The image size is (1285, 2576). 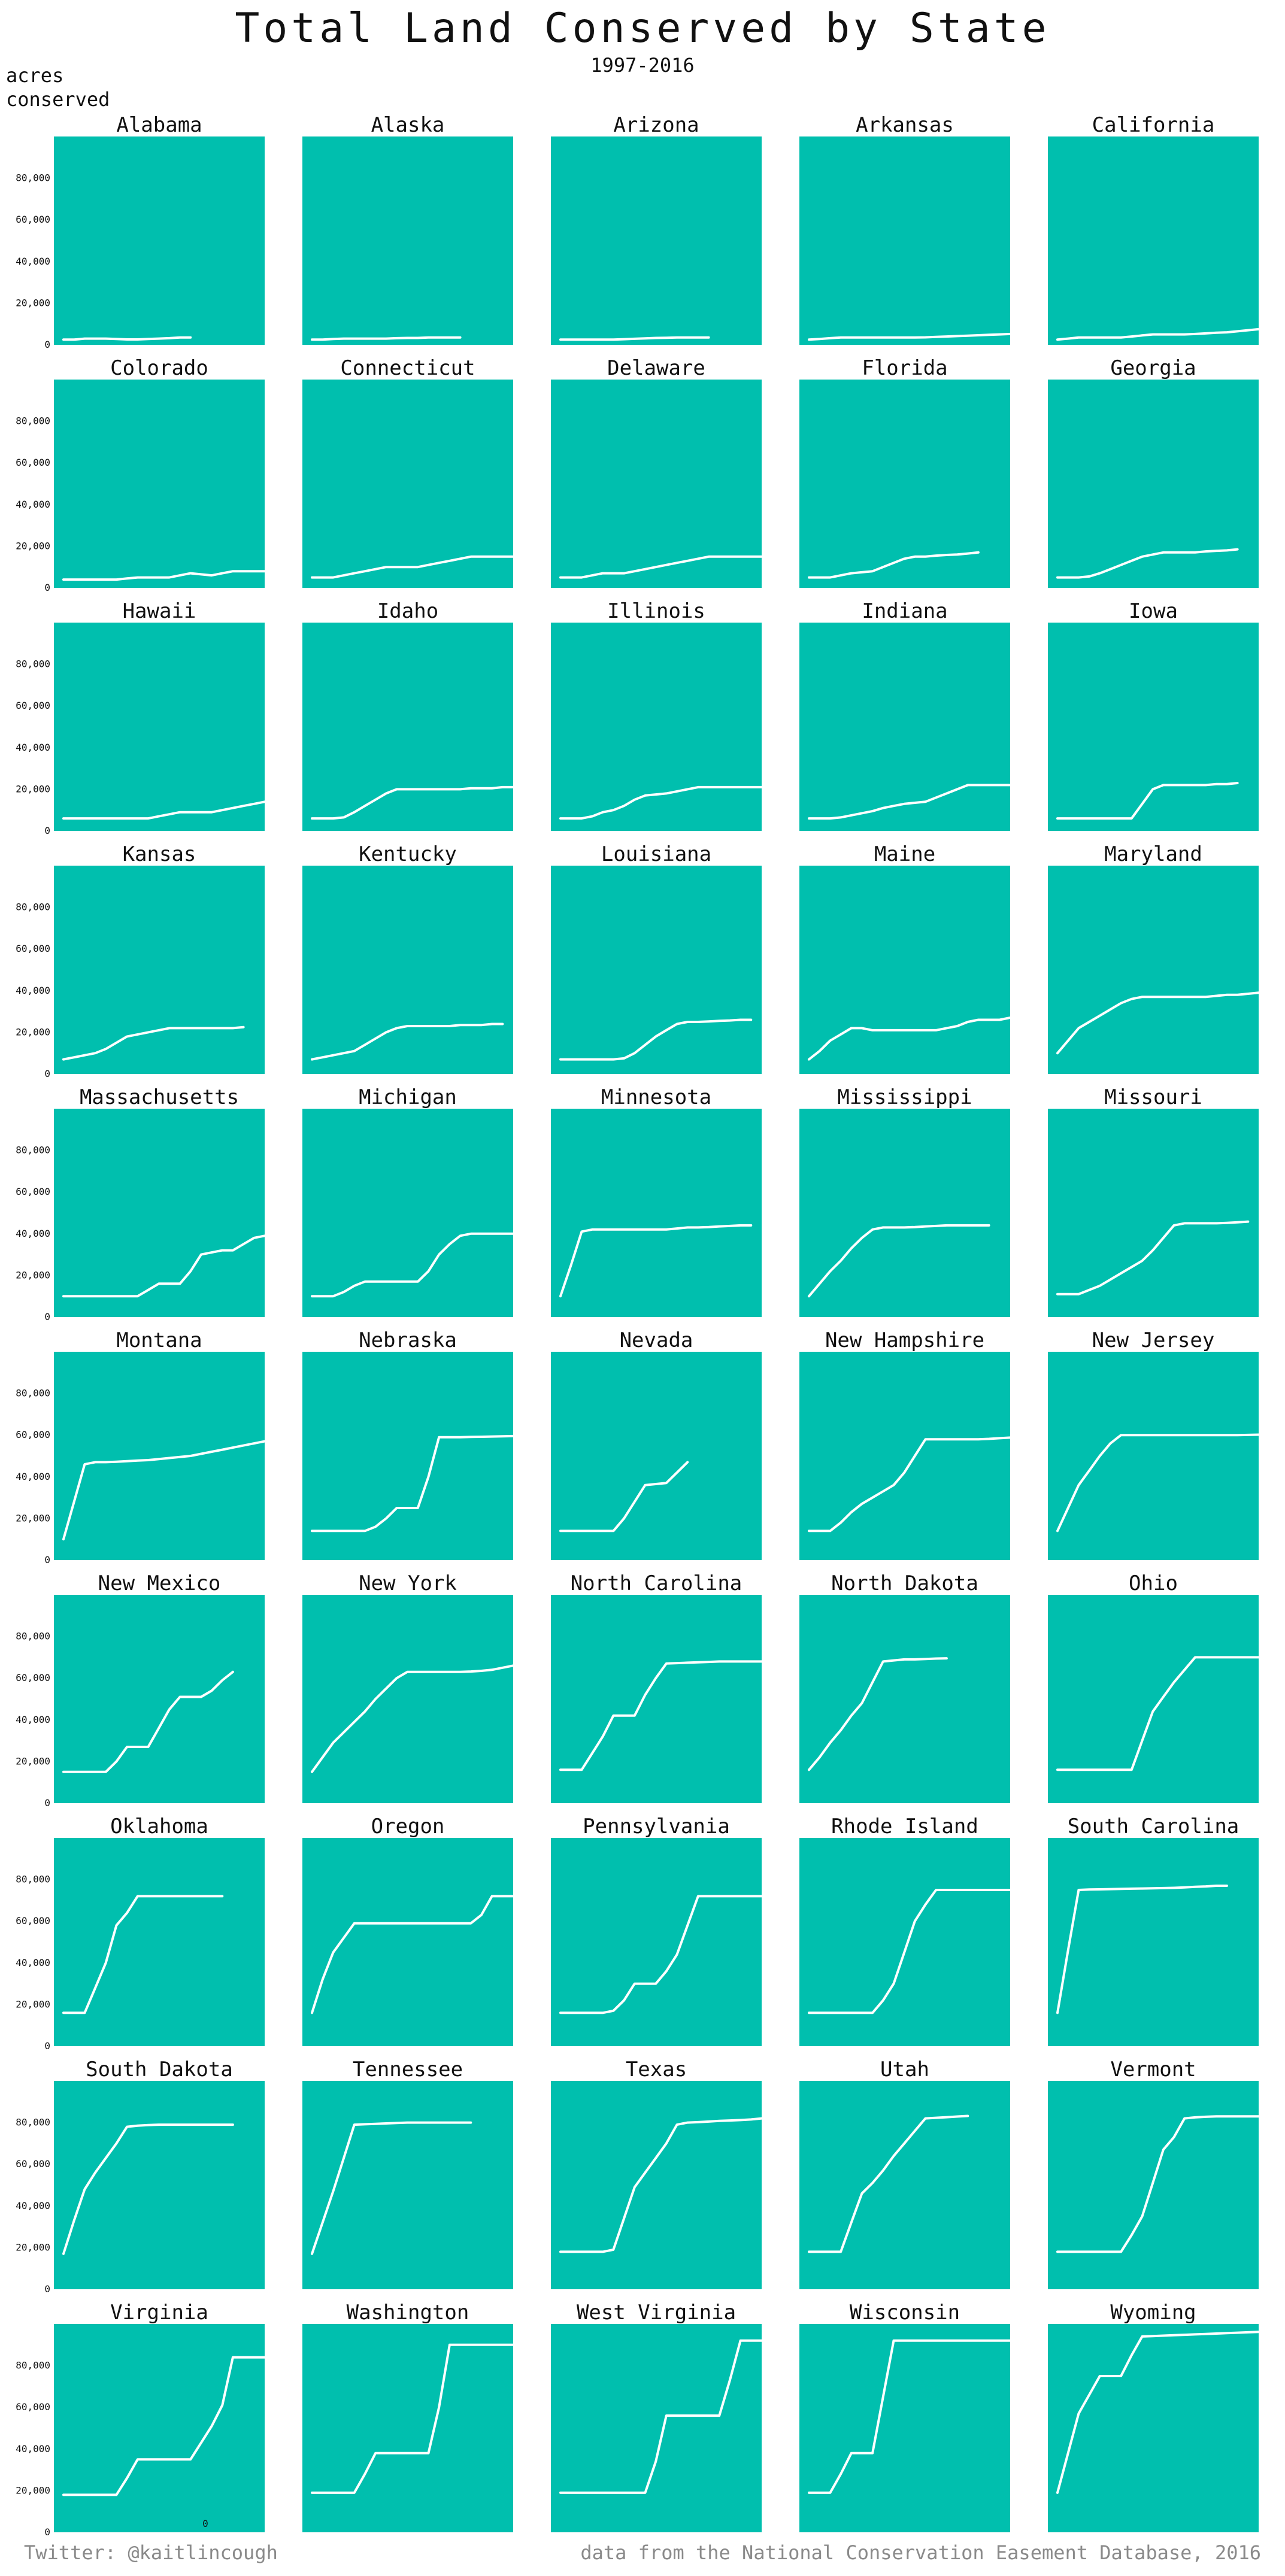 I want to click on panel-texas: Texas, so click(x=657, y=2173).